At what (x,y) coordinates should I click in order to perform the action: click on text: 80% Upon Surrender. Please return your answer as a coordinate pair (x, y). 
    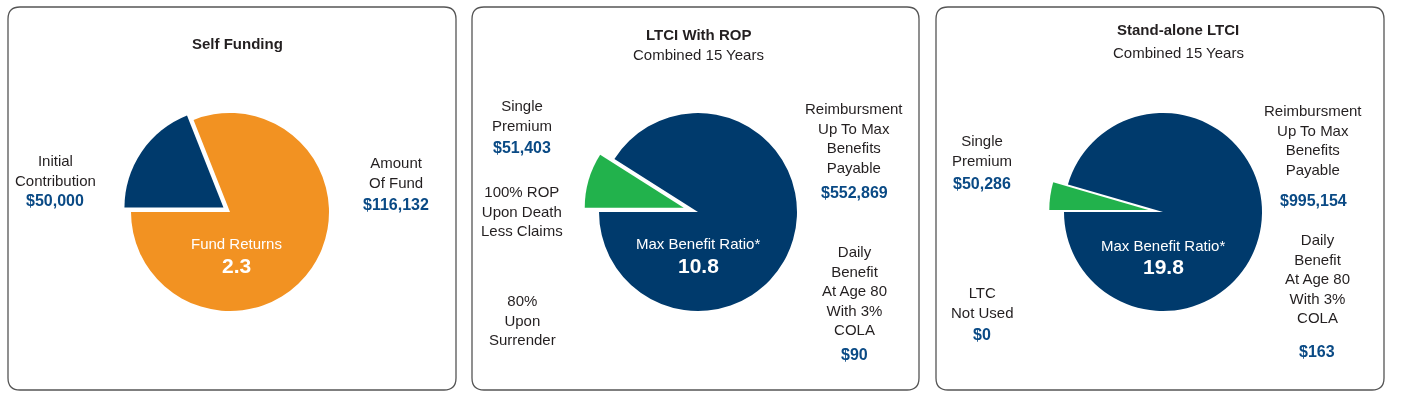
    Looking at the image, I should click on (522, 320).